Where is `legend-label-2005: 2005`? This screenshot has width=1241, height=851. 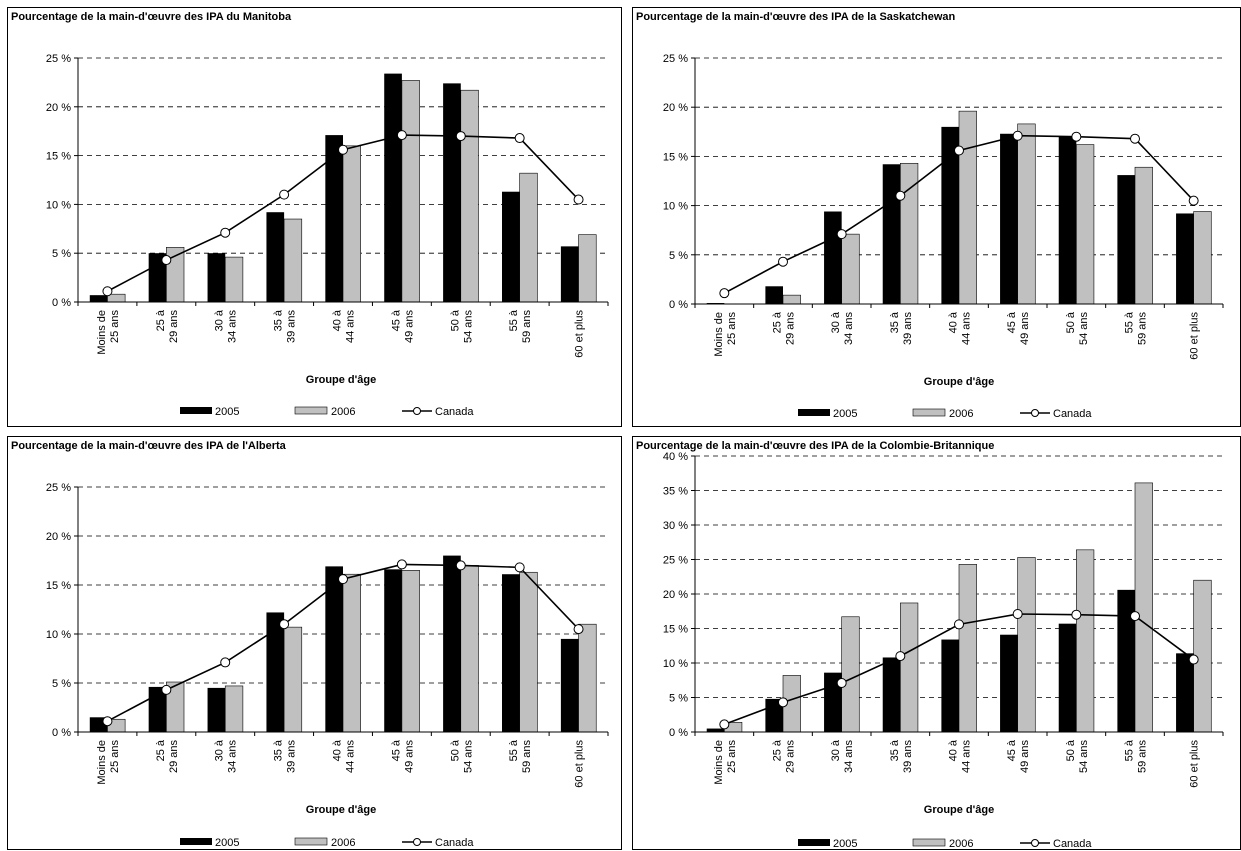 legend-label-2005: 2005 is located at coordinates (227, 412).